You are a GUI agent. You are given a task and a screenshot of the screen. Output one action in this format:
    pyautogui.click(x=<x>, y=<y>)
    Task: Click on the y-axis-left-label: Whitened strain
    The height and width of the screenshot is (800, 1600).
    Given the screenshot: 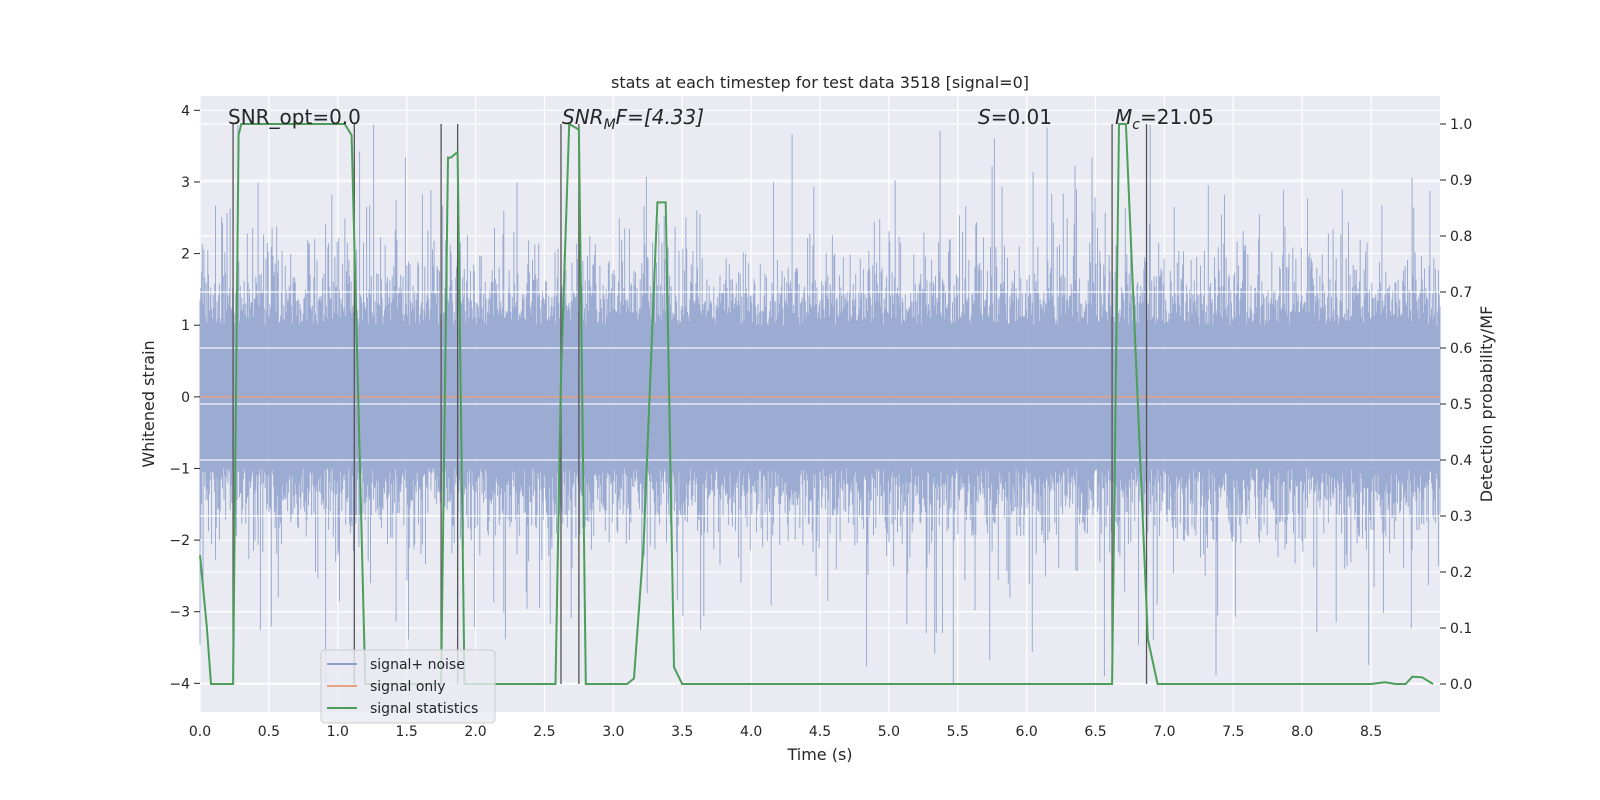 What is the action you would take?
    pyautogui.click(x=148, y=403)
    